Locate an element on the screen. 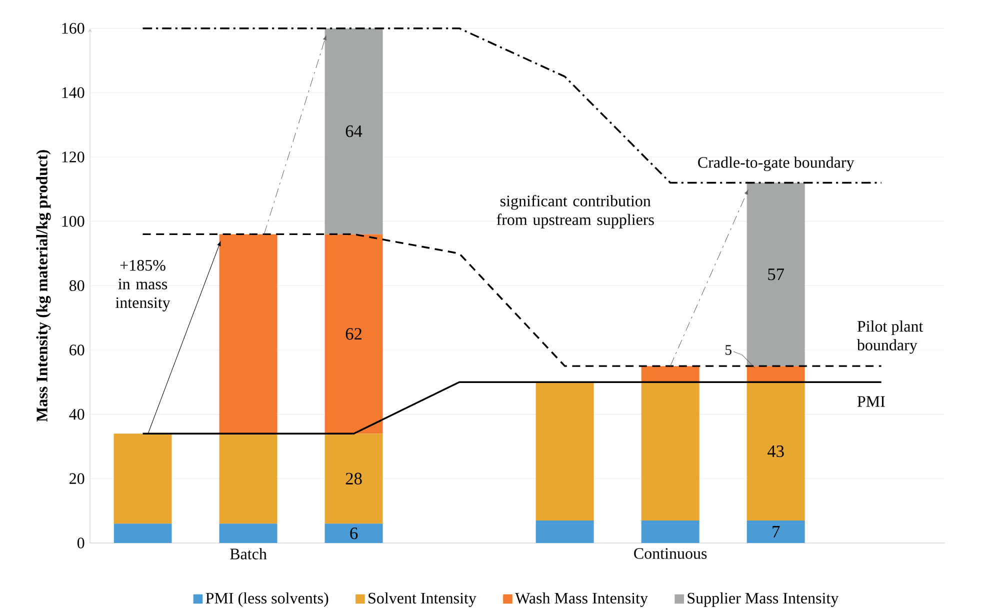 The image size is (983, 613). data-label: 6 is located at coordinates (354, 534).